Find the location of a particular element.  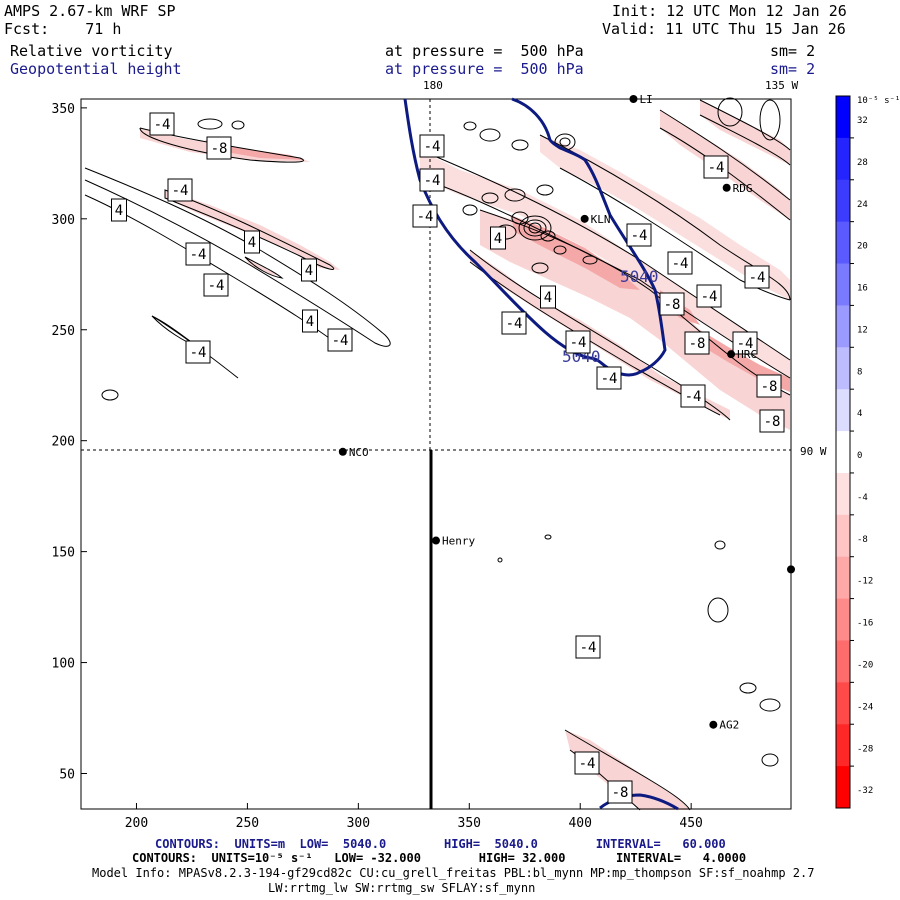

station-marker: HRC is located at coordinates (742, 354).